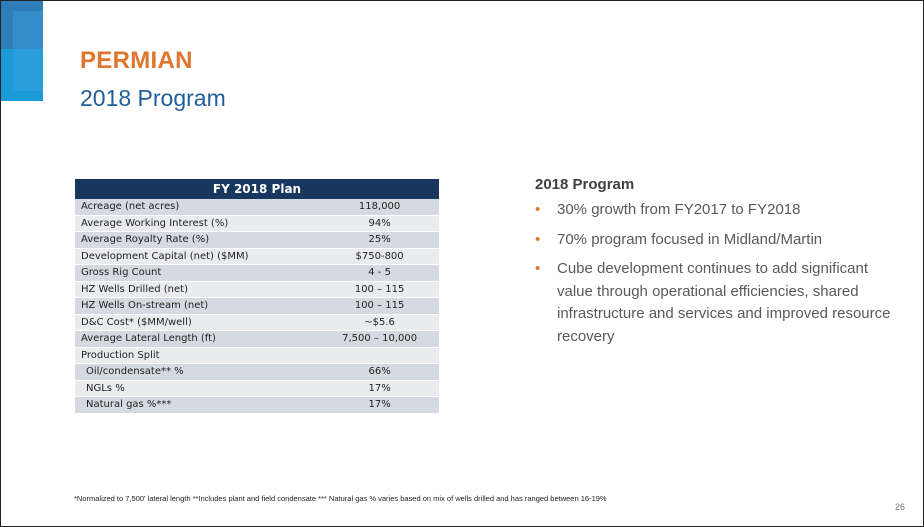  I want to click on row-label: Average Royalty Rate (%), so click(198, 240).